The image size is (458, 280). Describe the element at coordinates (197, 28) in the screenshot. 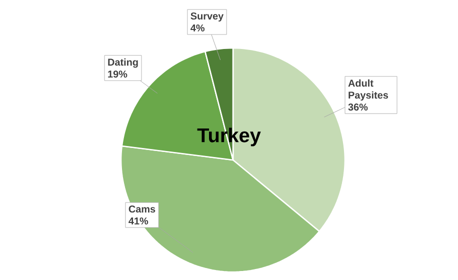

I see `data-label: 4%` at that location.